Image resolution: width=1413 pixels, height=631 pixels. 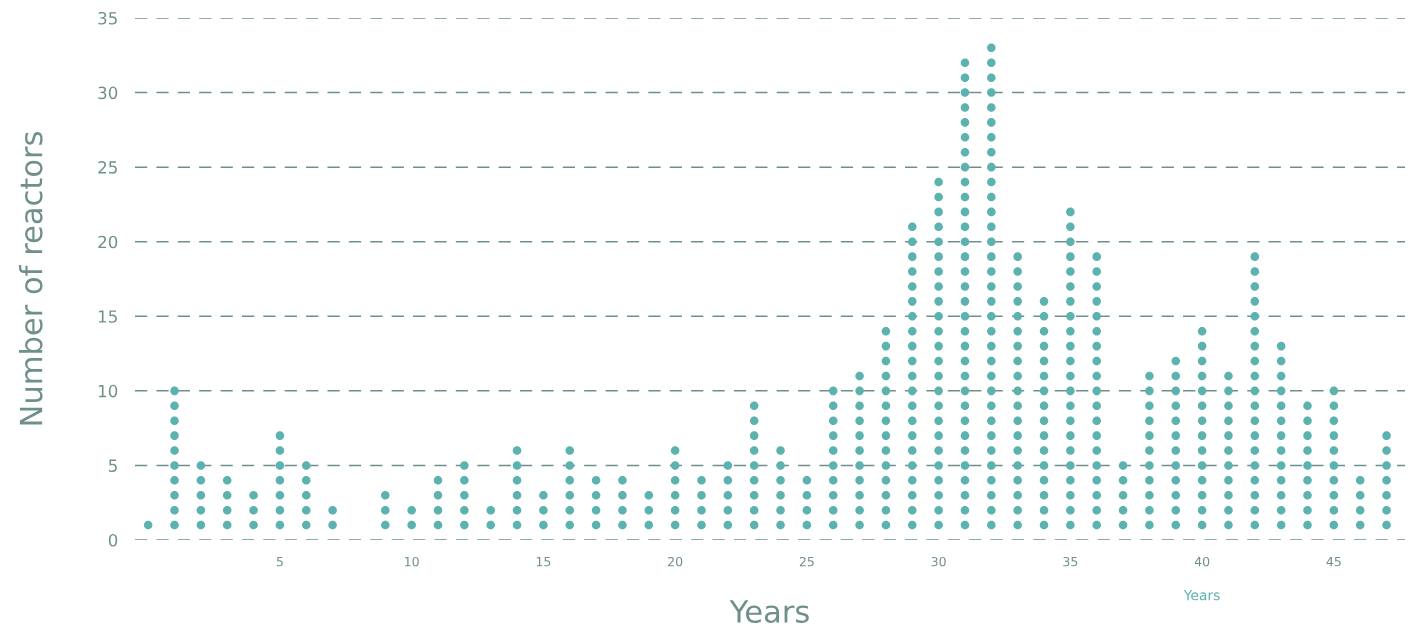 What do you see at coordinates (1070, 561) in the screenshot?
I see `x-tick-label: 35` at bounding box center [1070, 561].